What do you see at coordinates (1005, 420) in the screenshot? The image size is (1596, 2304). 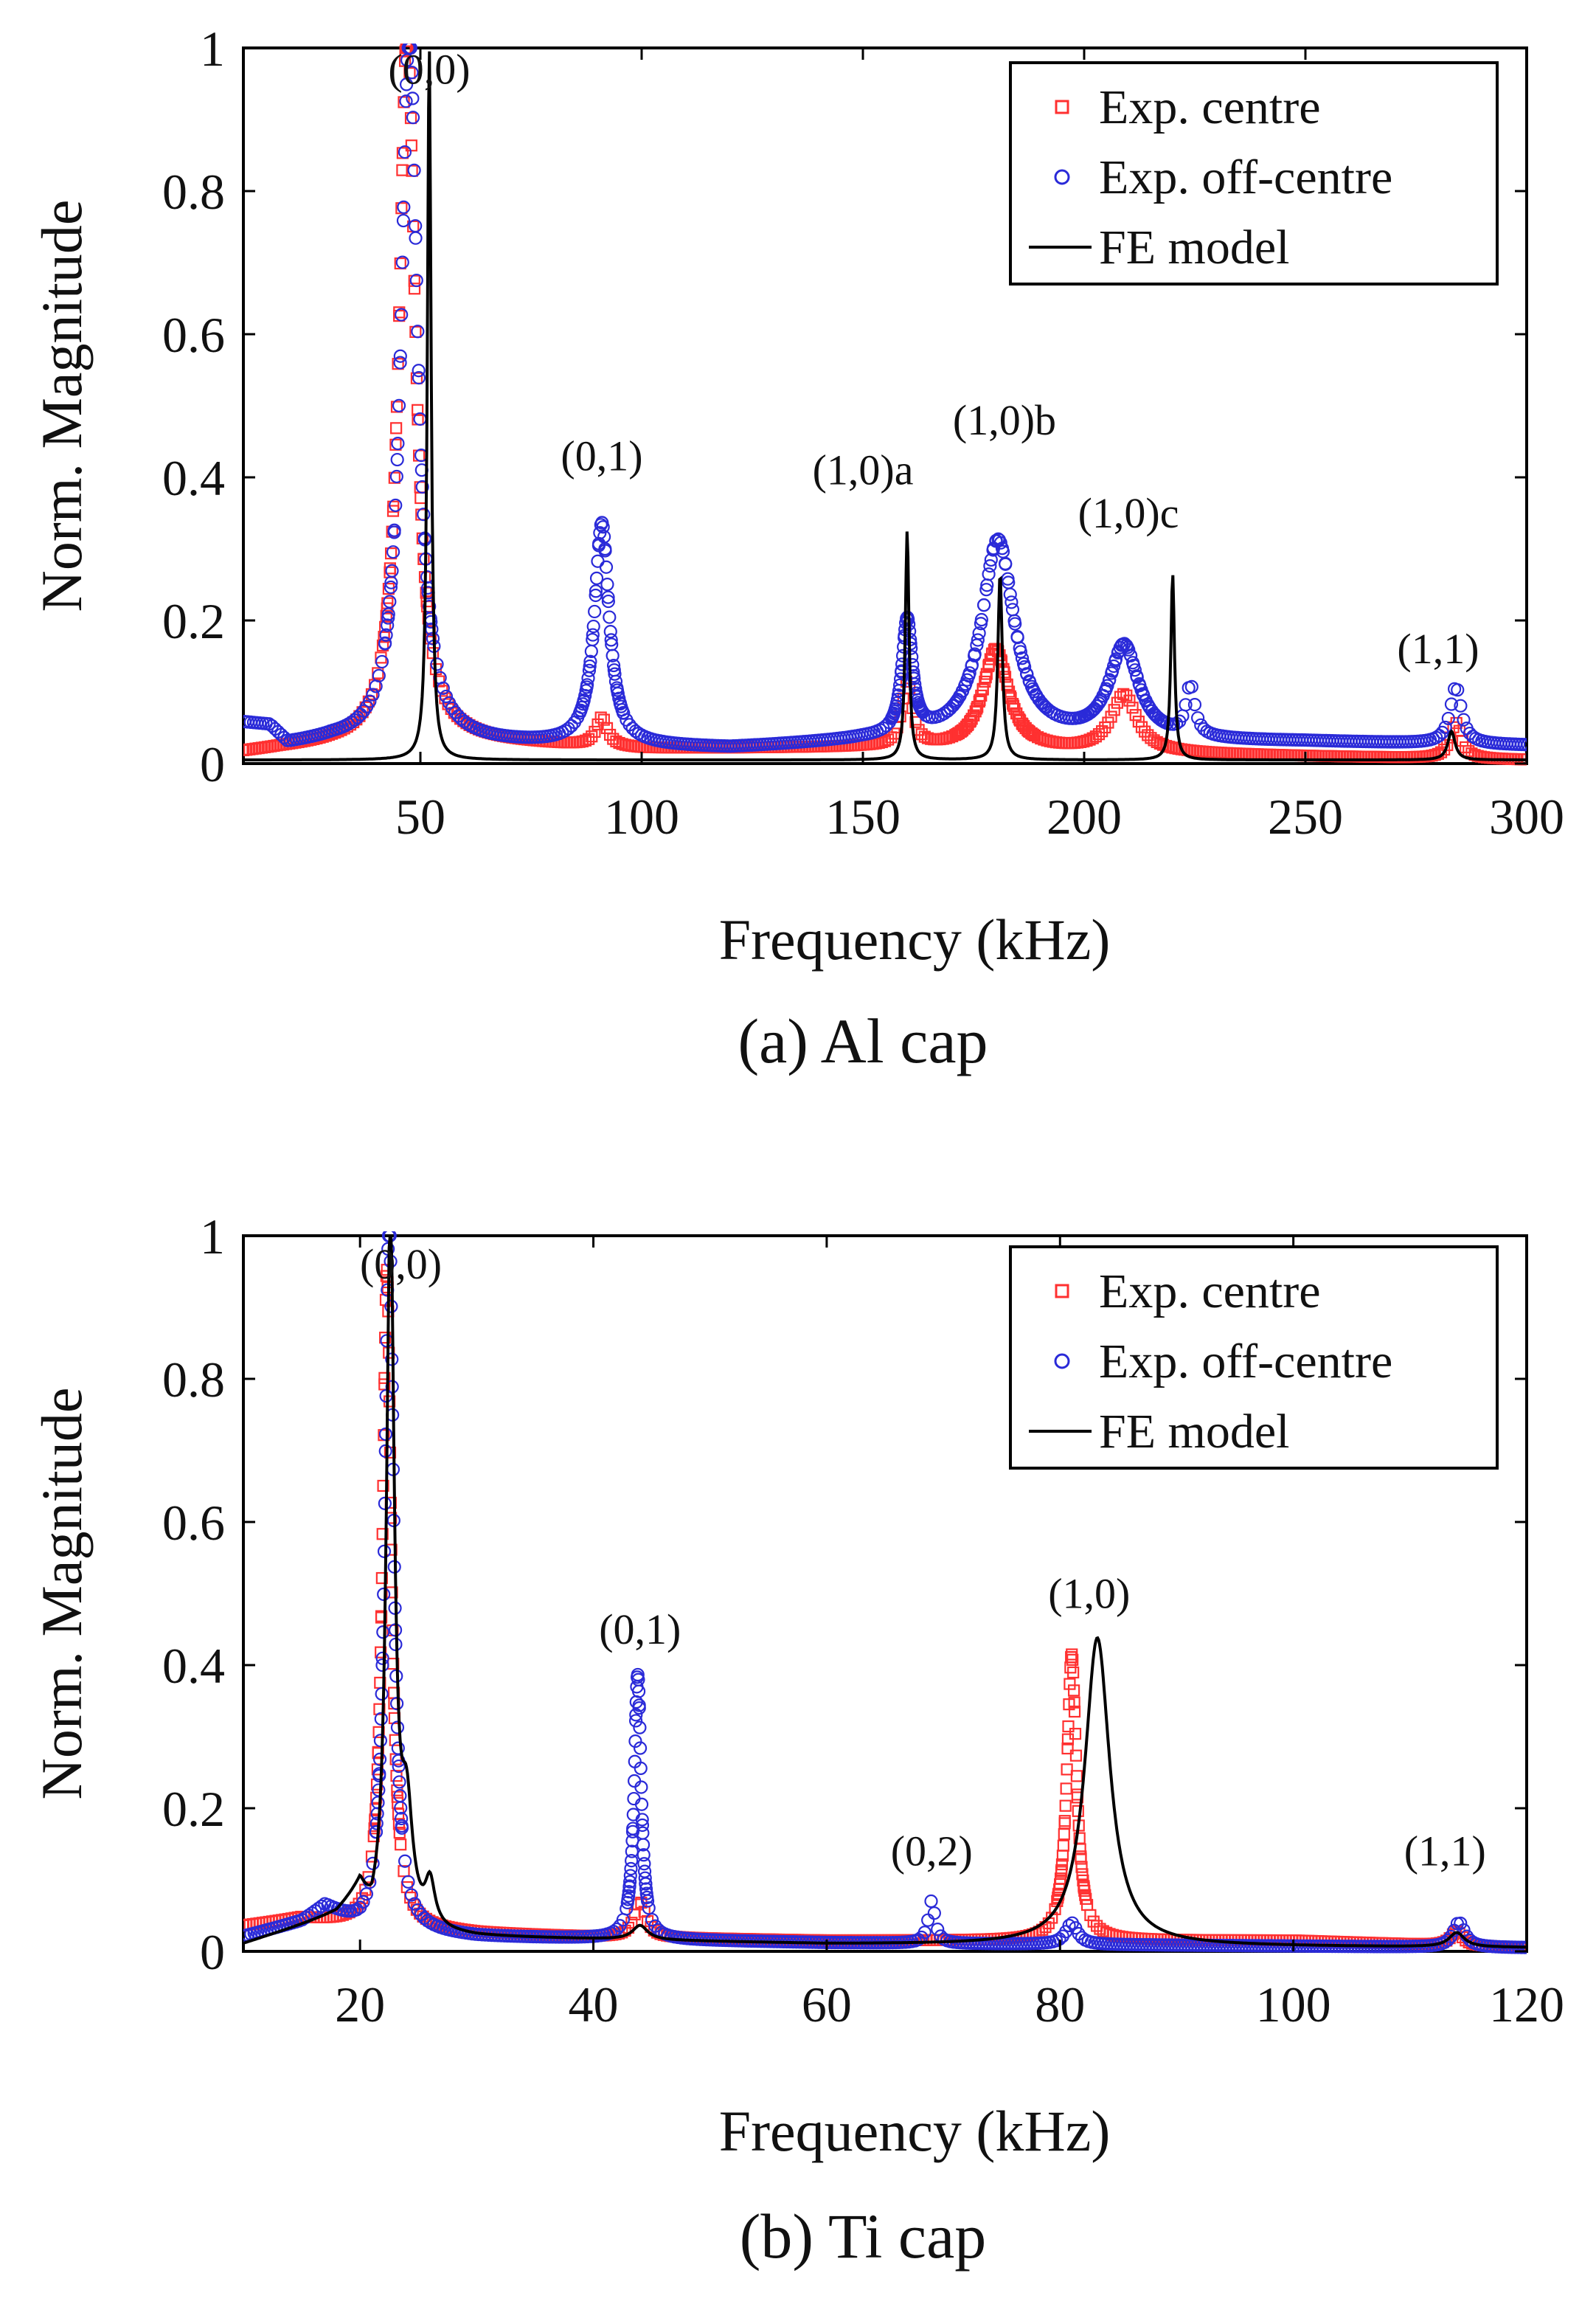 I see `peak-annotation: (1,0)b` at bounding box center [1005, 420].